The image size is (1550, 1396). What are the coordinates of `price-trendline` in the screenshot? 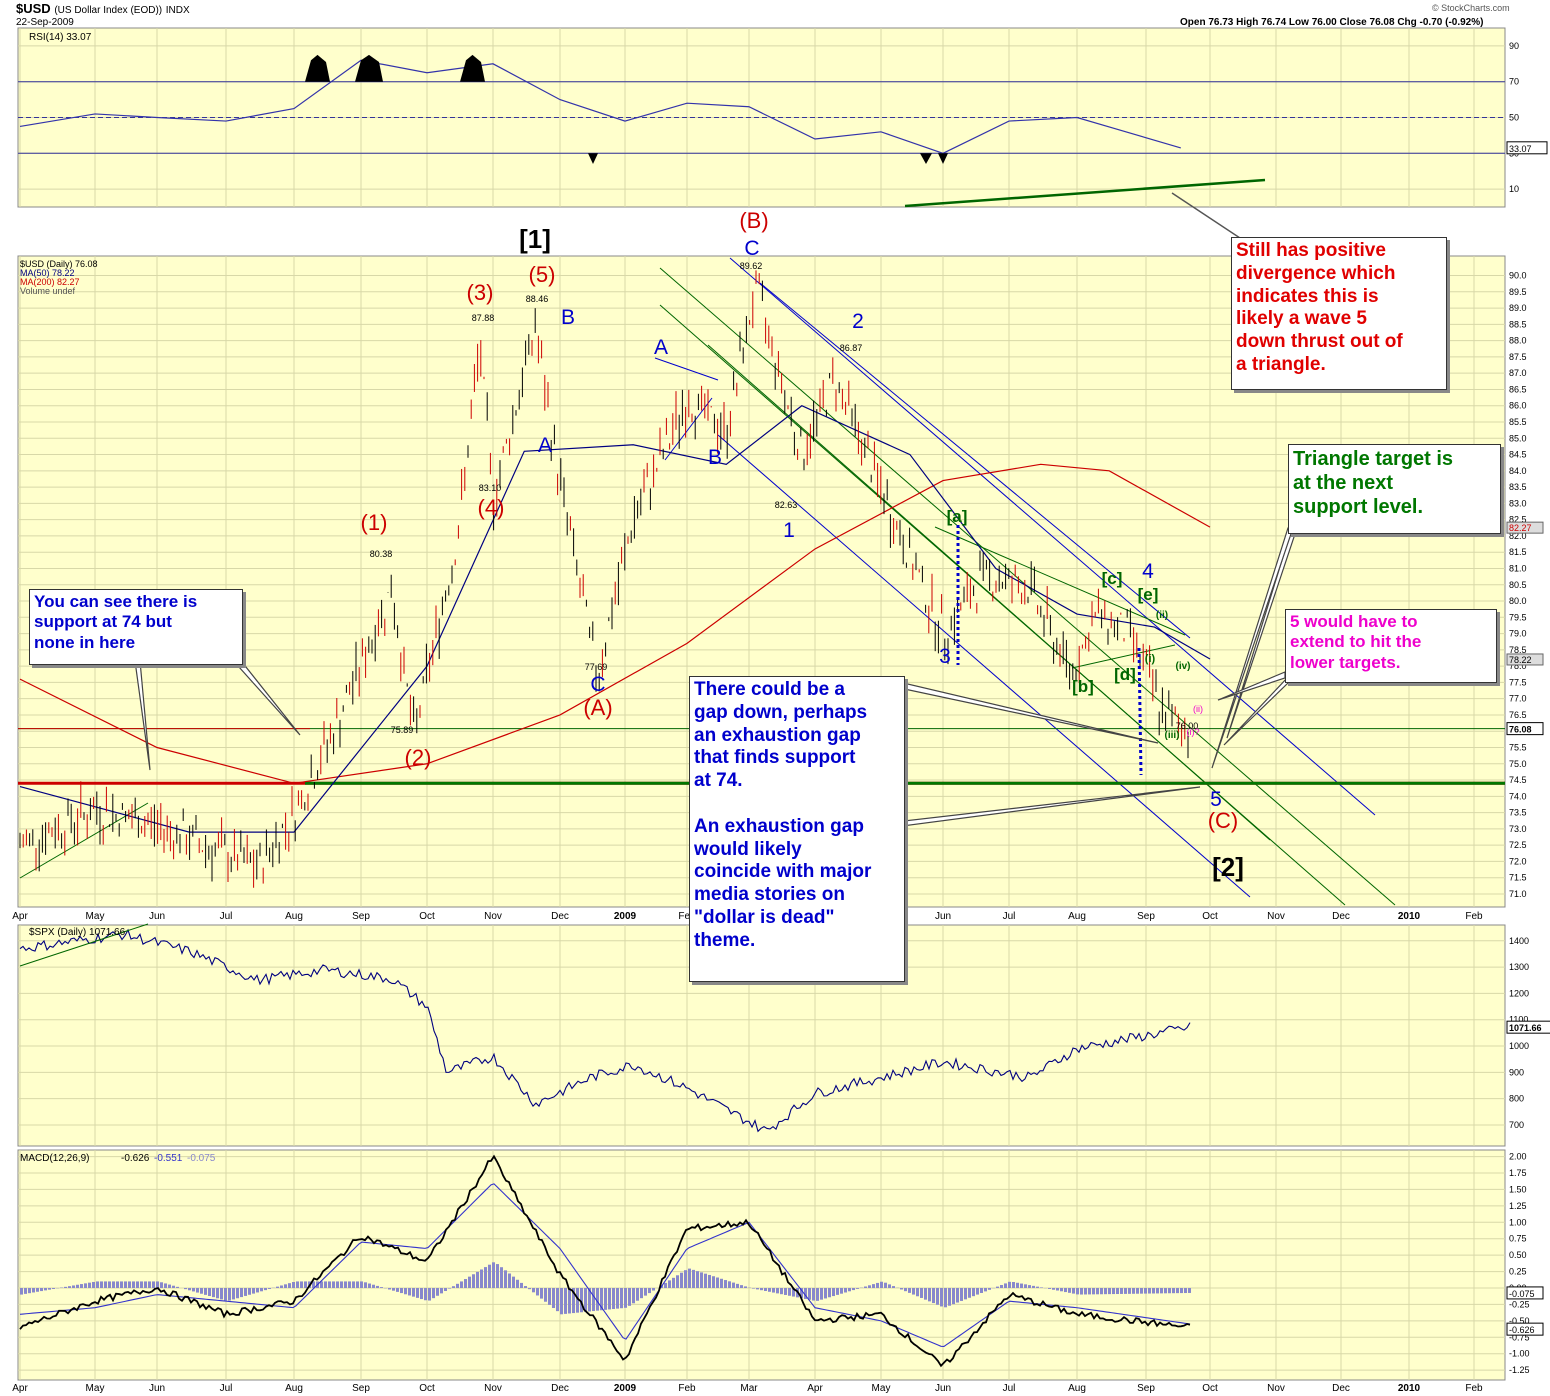 It's located at (688, 429).